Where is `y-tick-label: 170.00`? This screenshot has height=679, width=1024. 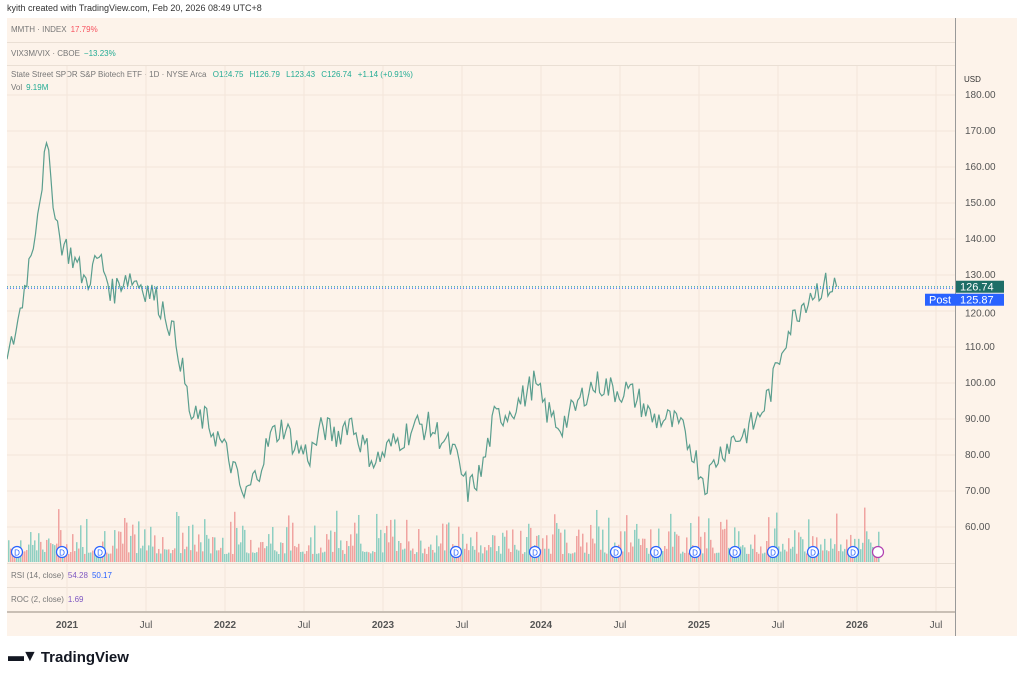 y-tick-label: 170.00 is located at coordinates (980, 131).